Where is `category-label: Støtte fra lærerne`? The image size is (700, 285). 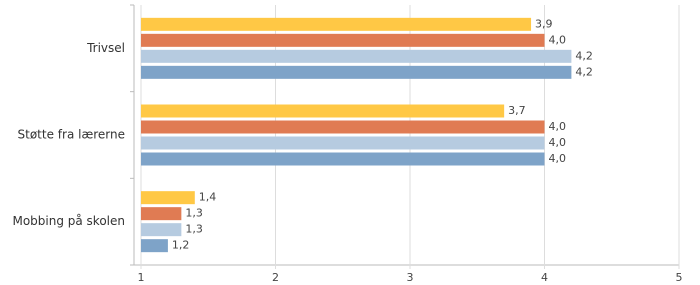
category-label: Støtte fra lærerne is located at coordinates (71, 135).